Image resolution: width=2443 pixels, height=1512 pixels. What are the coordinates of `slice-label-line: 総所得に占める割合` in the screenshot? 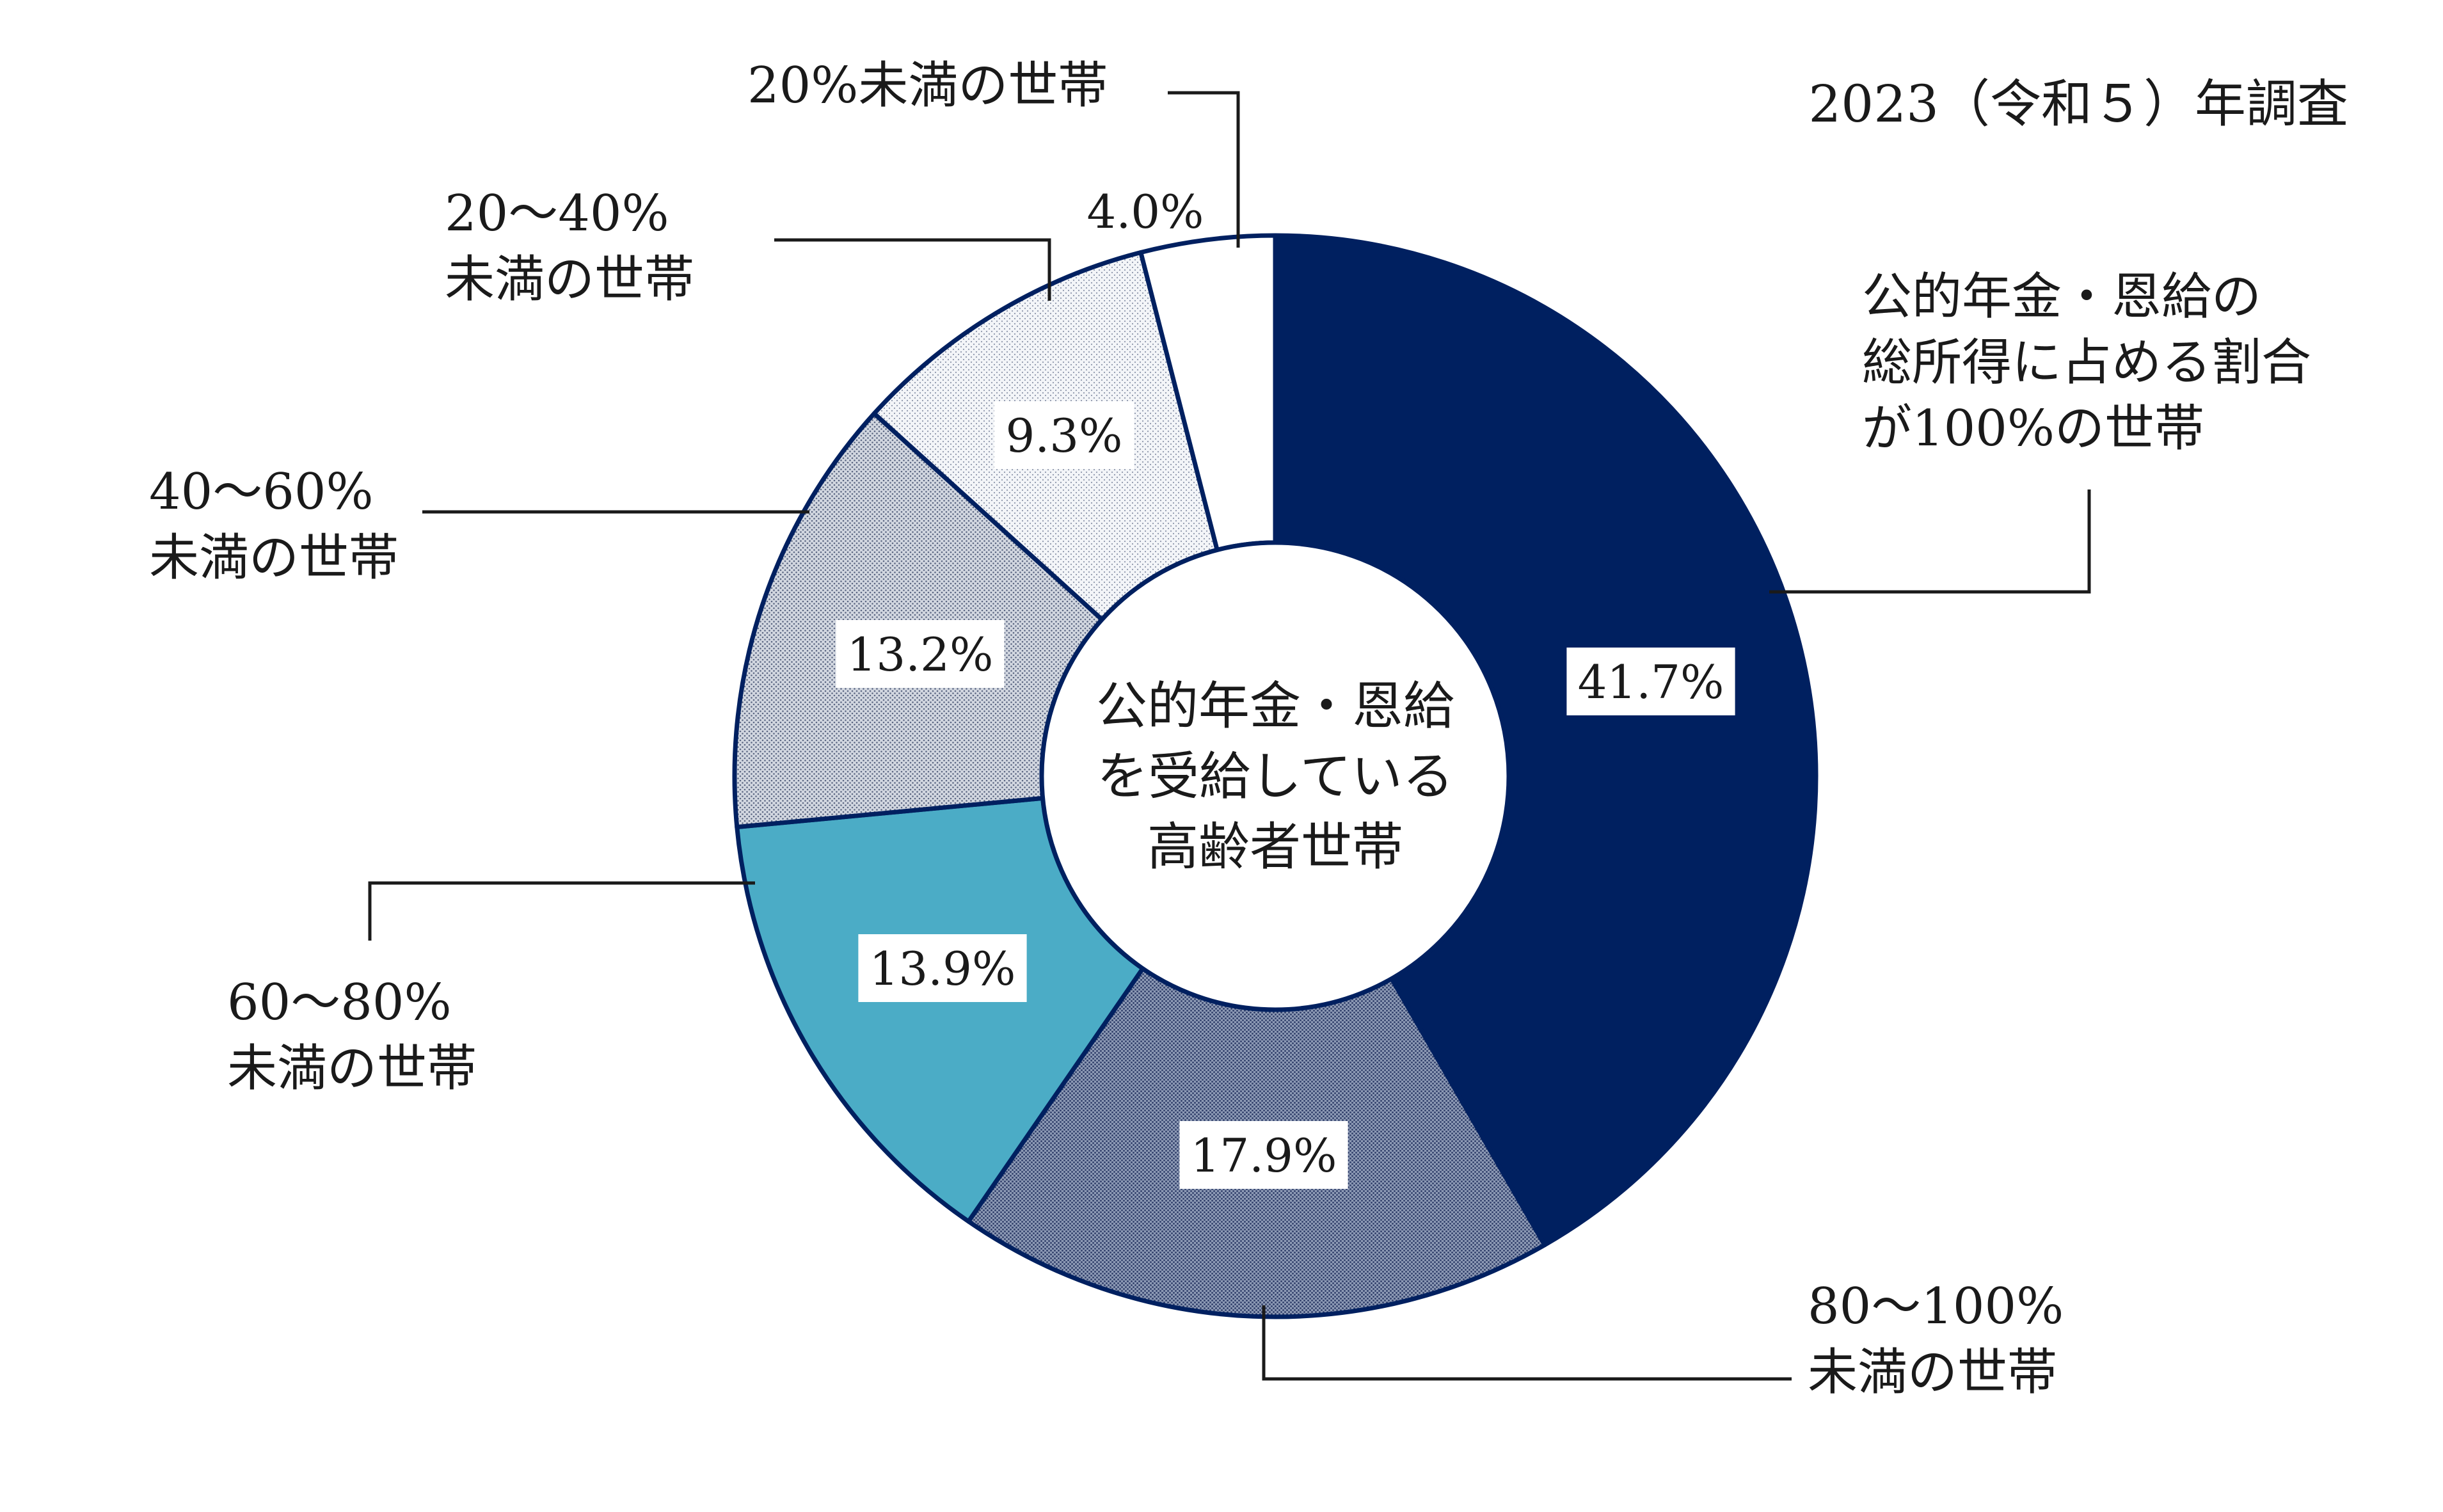 It's located at (2086, 363).